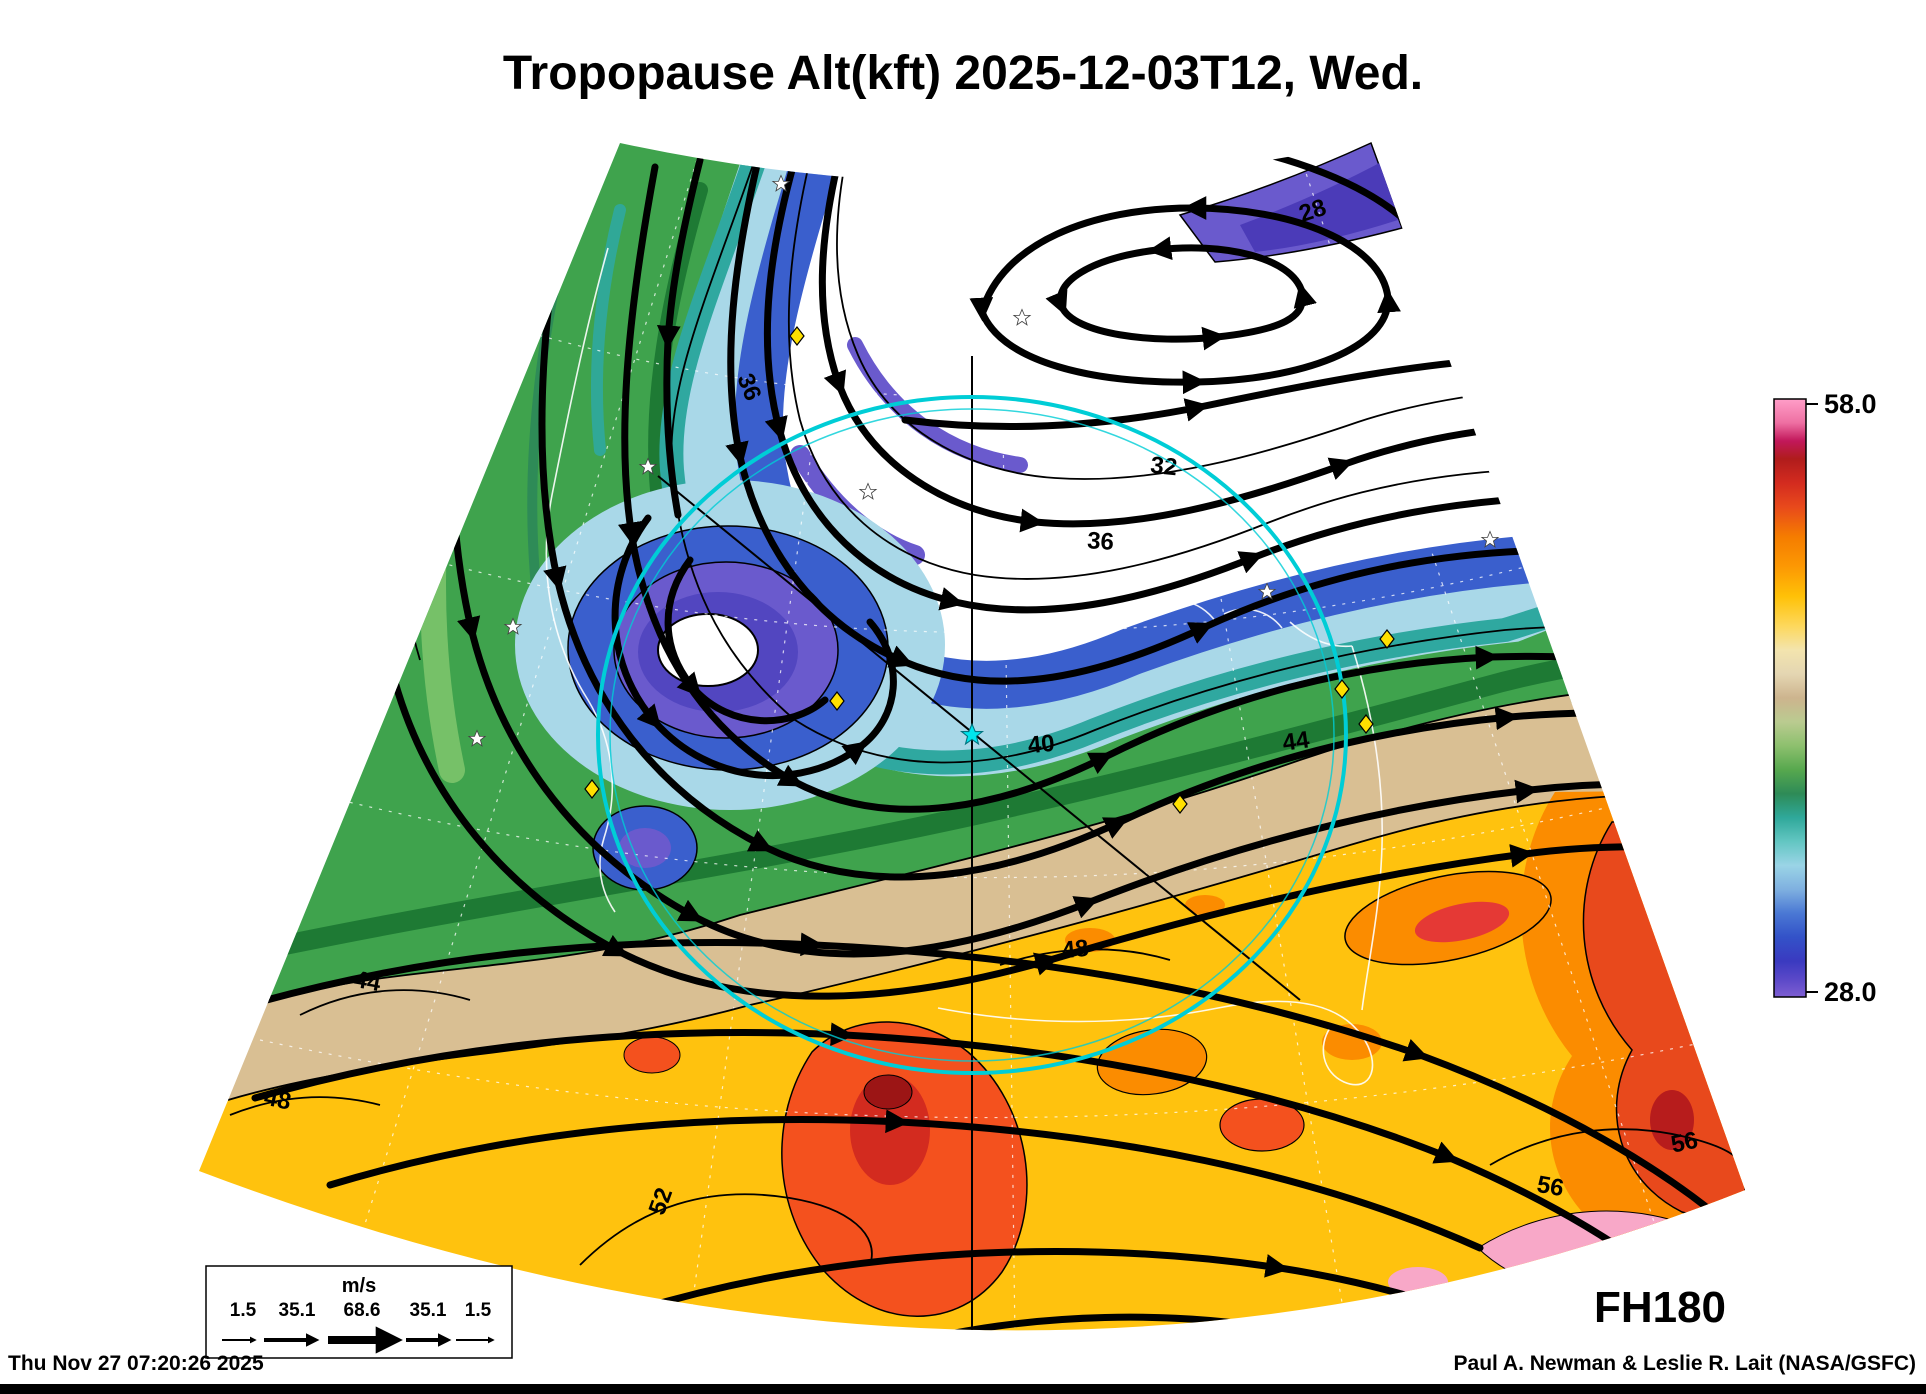 Image resolution: width=1926 pixels, height=1394 pixels. What do you see at coordinates (1100, 541) in the screenshot?
I see `contour-label: 36` at bounding box center [1100, 541].